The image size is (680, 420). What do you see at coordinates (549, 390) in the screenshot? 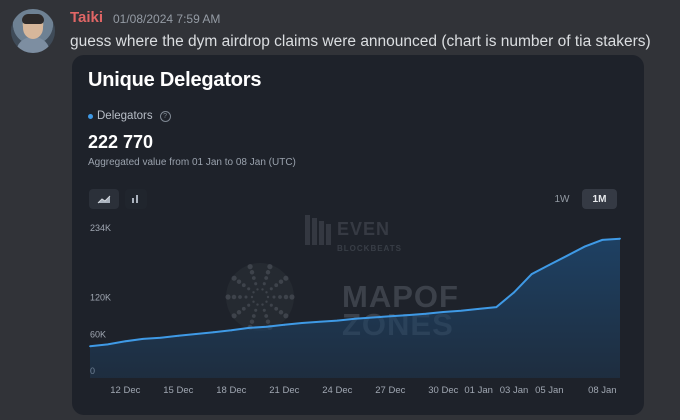
I see `x-tick-label: 05 Jan` at bounding box center [549, 390].